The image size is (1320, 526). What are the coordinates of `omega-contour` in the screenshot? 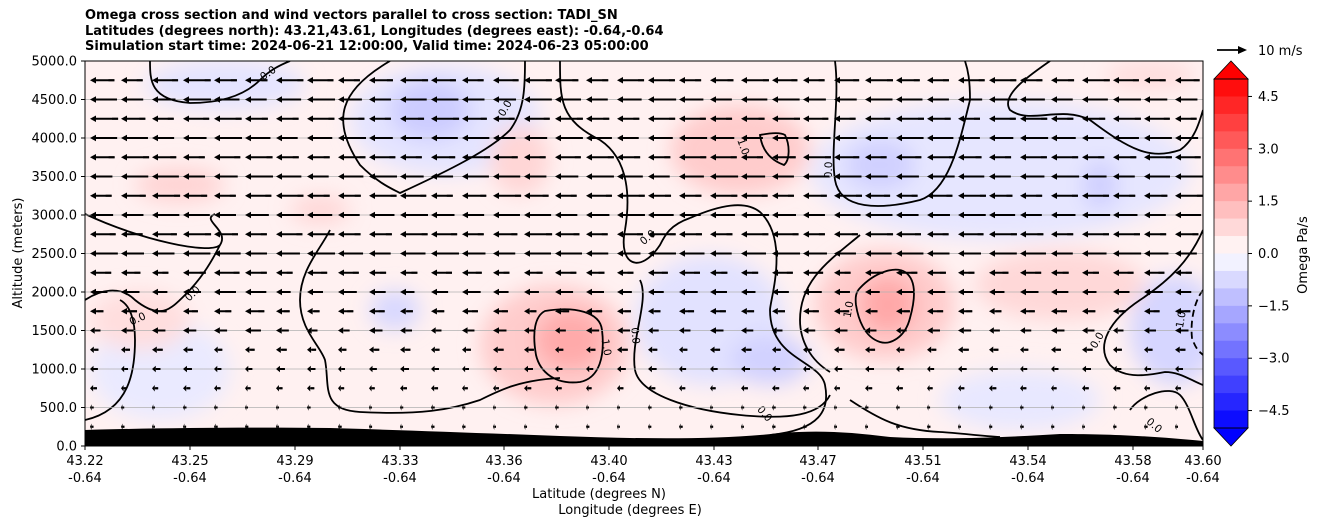 It's located at (884, 306).